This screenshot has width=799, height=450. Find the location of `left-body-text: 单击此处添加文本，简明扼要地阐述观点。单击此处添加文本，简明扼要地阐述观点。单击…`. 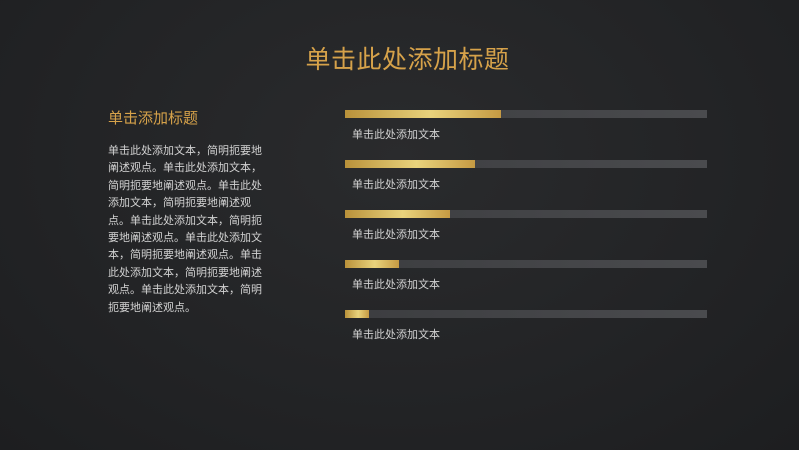

left-body-text: 单击此处添加文本，简明扼要地阐述观点。单击此处添加文本，简明扼要地阐述观点。单击… is located at coordinates (185, 229).